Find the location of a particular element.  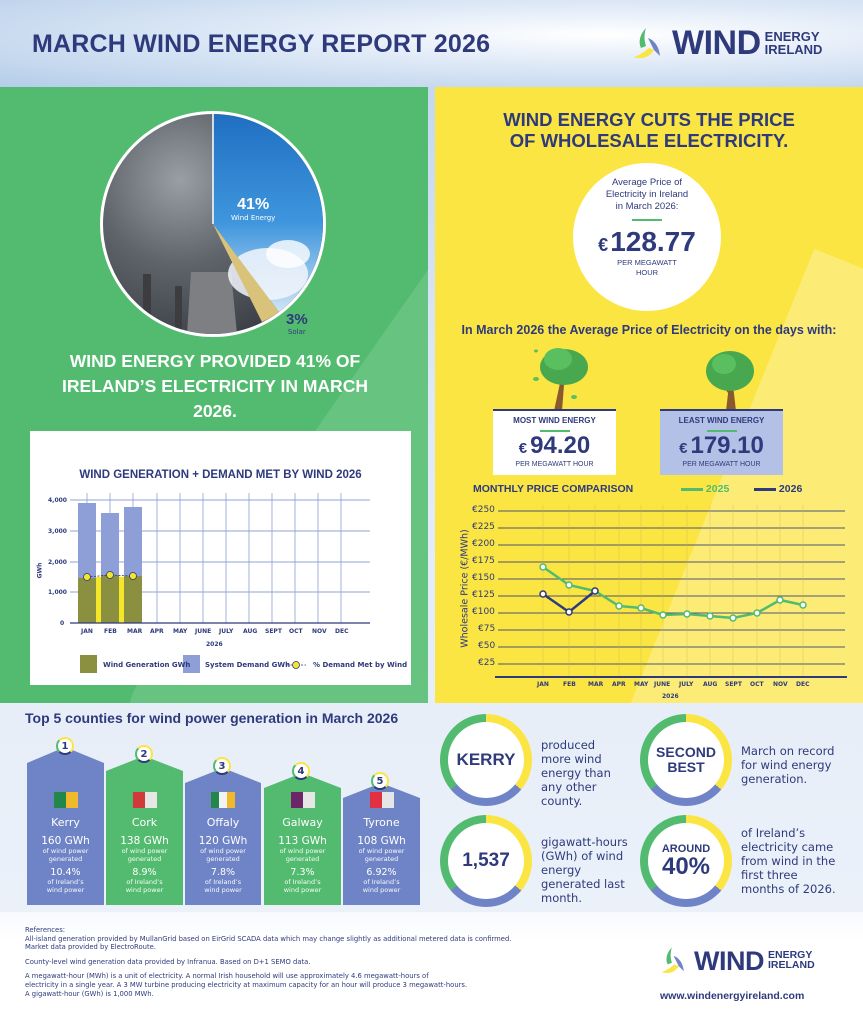

x-tick: AUG is located at coordinates (250, 631).